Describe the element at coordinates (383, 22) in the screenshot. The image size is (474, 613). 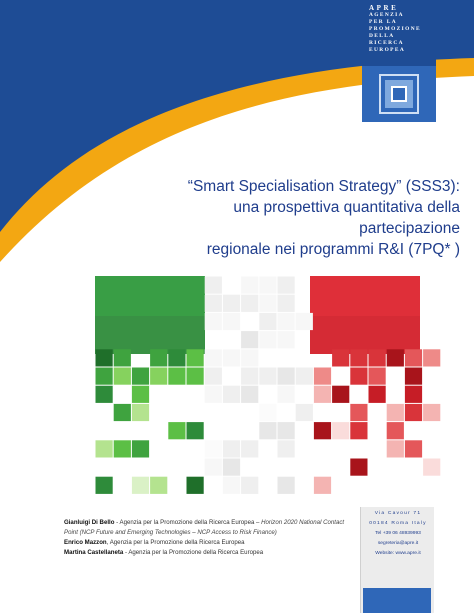
I see `logo-line: PER LA` at that location.